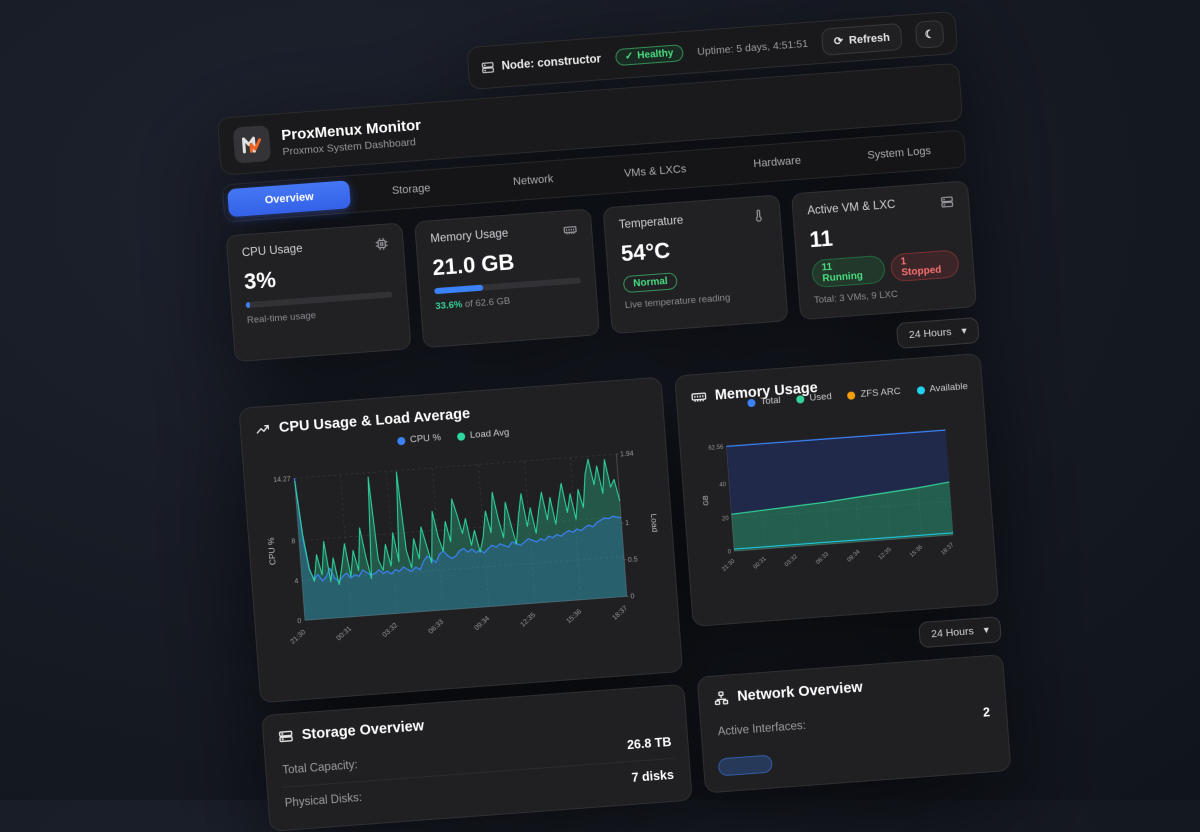  What do you see at coordinates (411, 189) in the screenshot?
I see `tab-storage: Storage` at bounding box center [411, 189].